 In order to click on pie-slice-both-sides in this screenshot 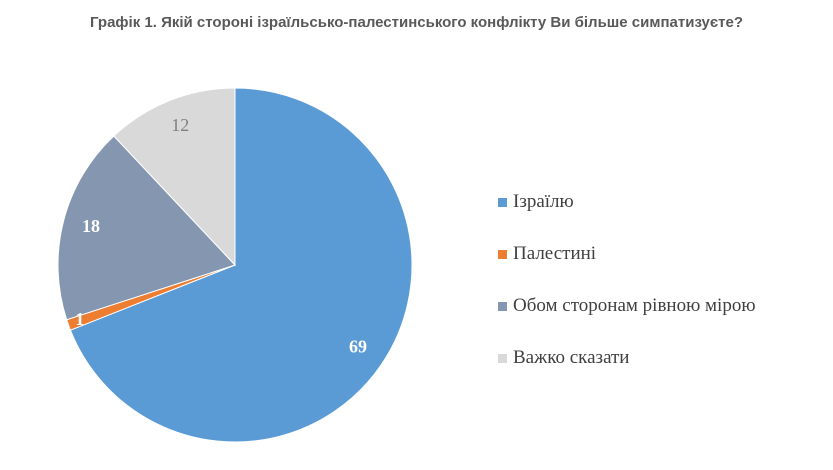, I will do `click(146, 228)`.